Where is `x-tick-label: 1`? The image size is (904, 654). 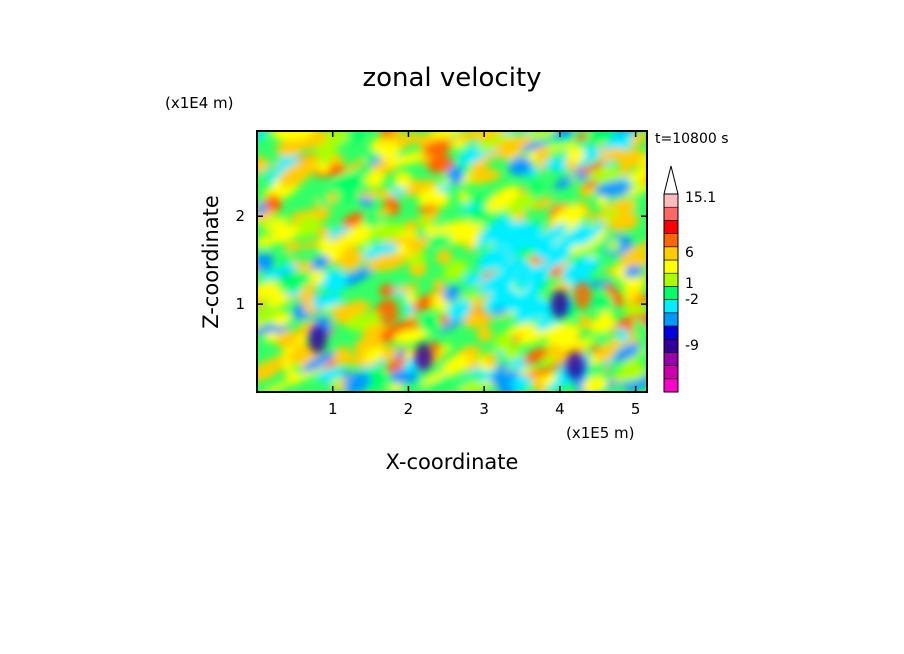 x-tick-label: 1 is located at coordinates (333, 409).